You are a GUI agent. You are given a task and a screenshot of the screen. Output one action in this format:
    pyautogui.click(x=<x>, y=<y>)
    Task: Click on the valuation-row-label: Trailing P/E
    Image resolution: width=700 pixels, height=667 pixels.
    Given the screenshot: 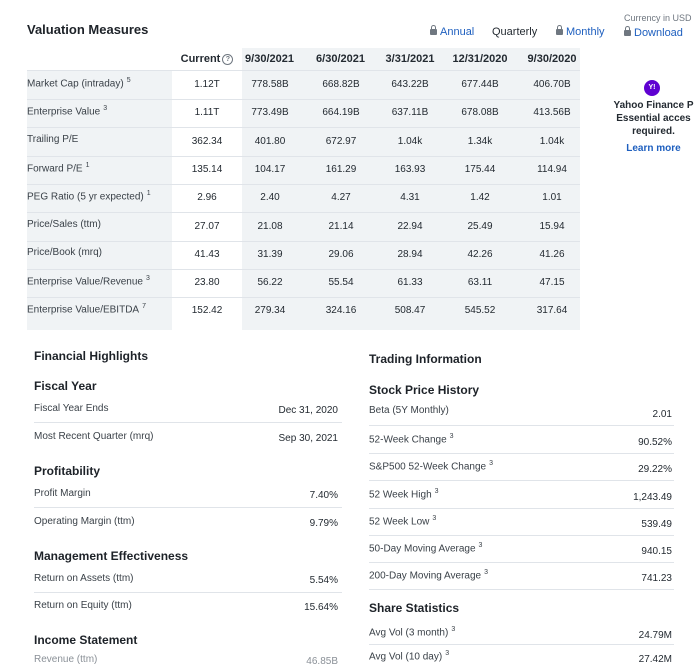 What is the action you would take?
    pyautogui.click(x=52, y=139)
    